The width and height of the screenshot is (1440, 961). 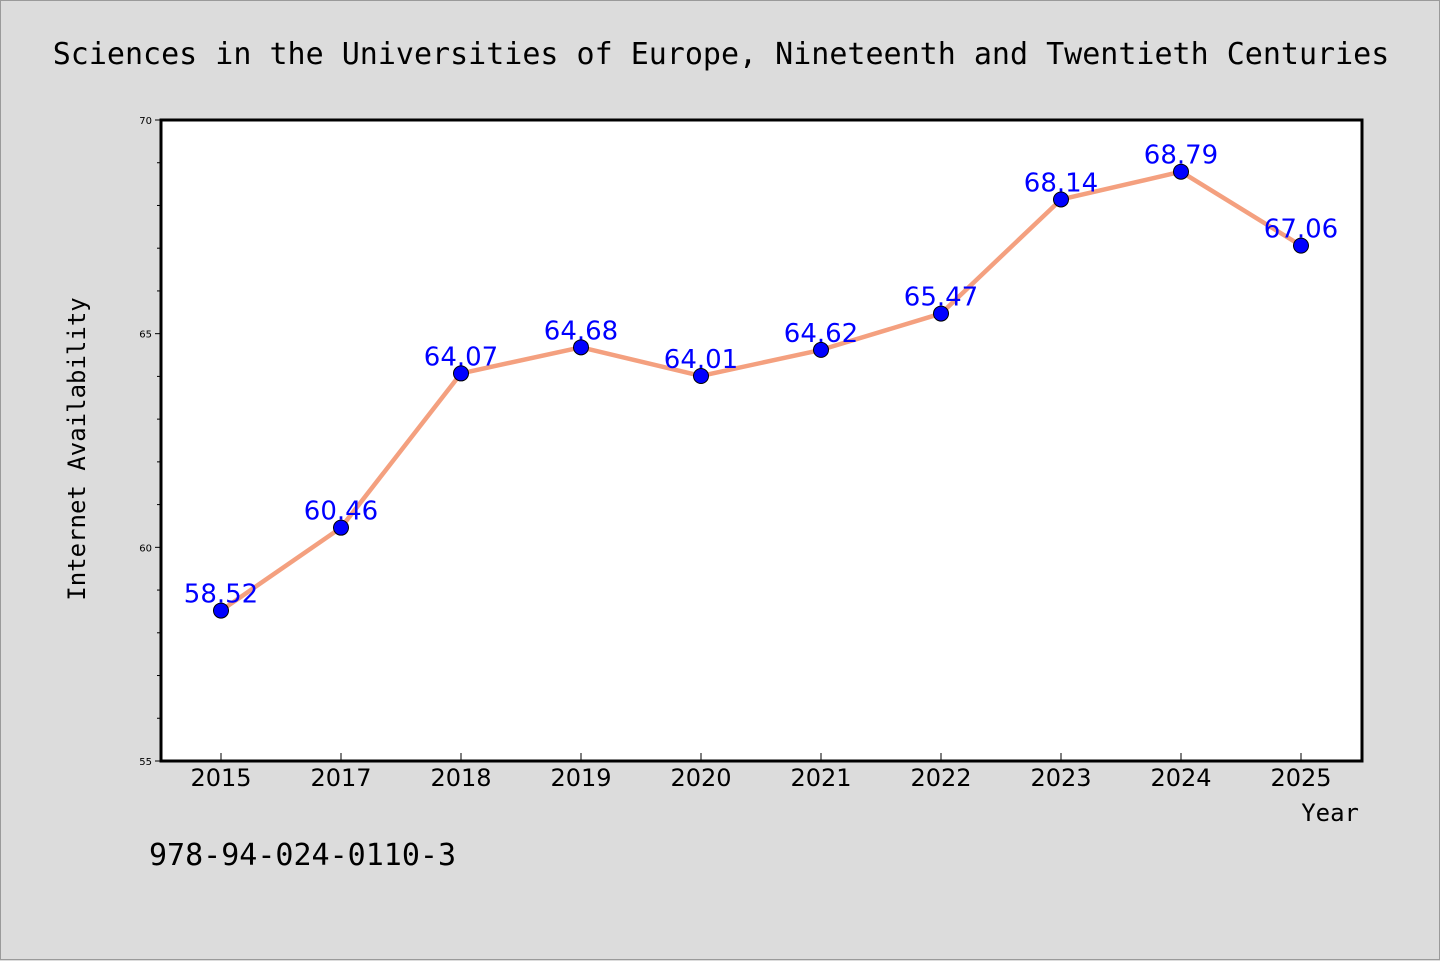 I want to click on x-tick-label: 2023, so click(x=1060, y=778).